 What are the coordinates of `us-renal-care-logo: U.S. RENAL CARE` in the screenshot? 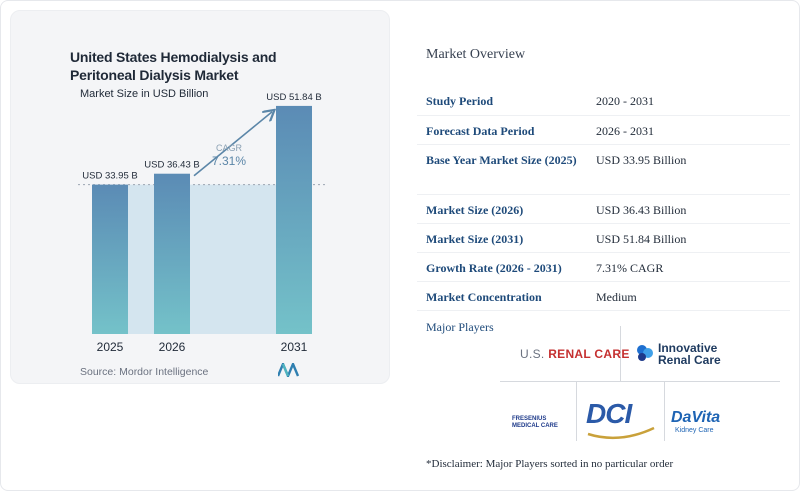 It's located at (575, 354).